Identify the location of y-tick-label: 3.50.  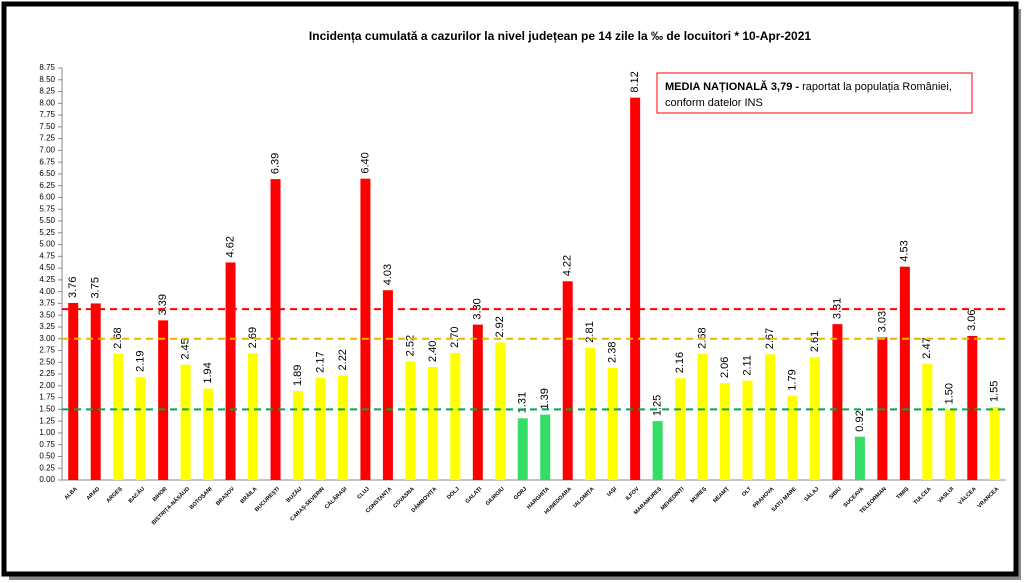
(47, 314).